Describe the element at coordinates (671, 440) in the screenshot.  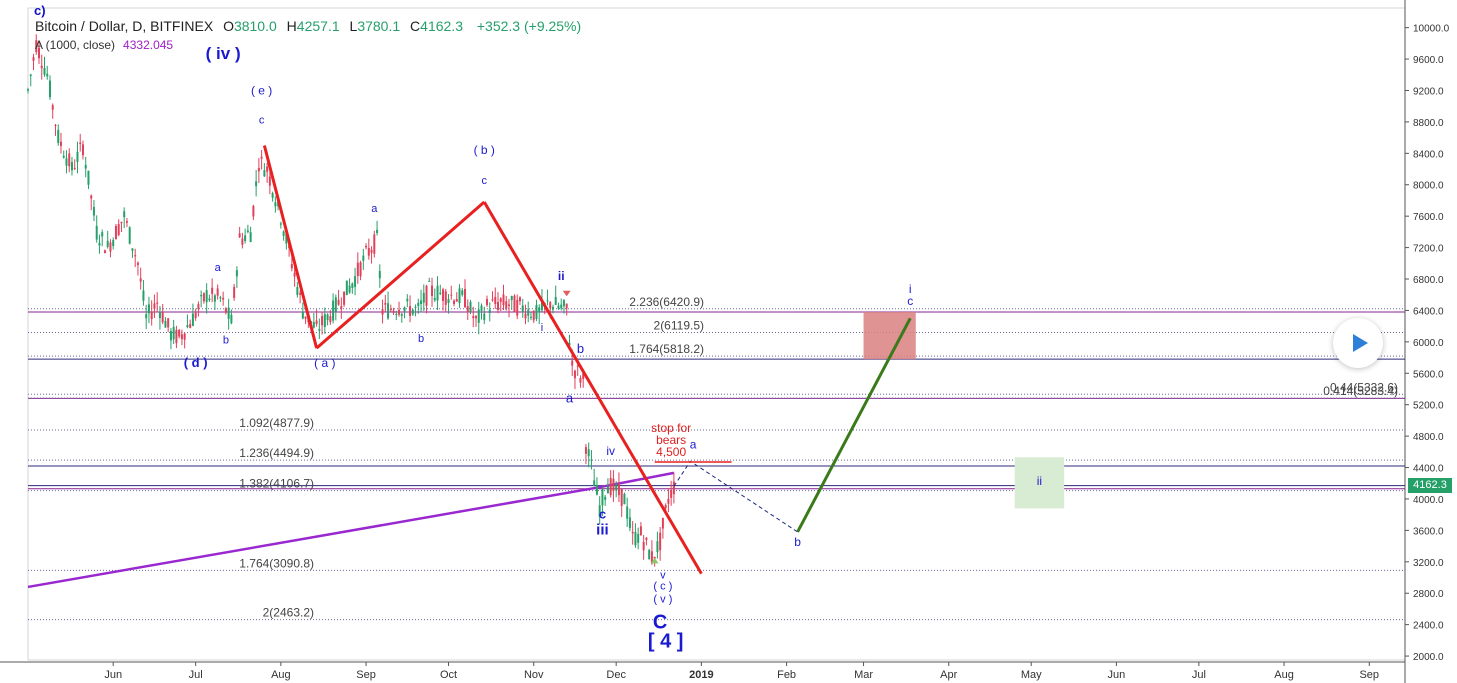
I see `stop-label: bears` at that location.